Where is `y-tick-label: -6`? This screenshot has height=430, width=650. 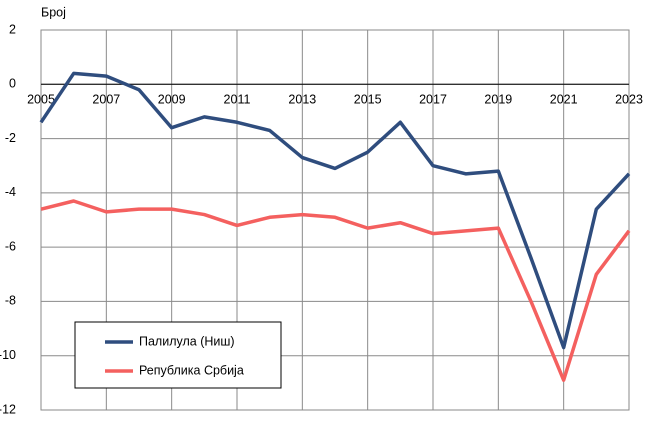 y-tick-label: -6 is located at coordinates (10, 246).